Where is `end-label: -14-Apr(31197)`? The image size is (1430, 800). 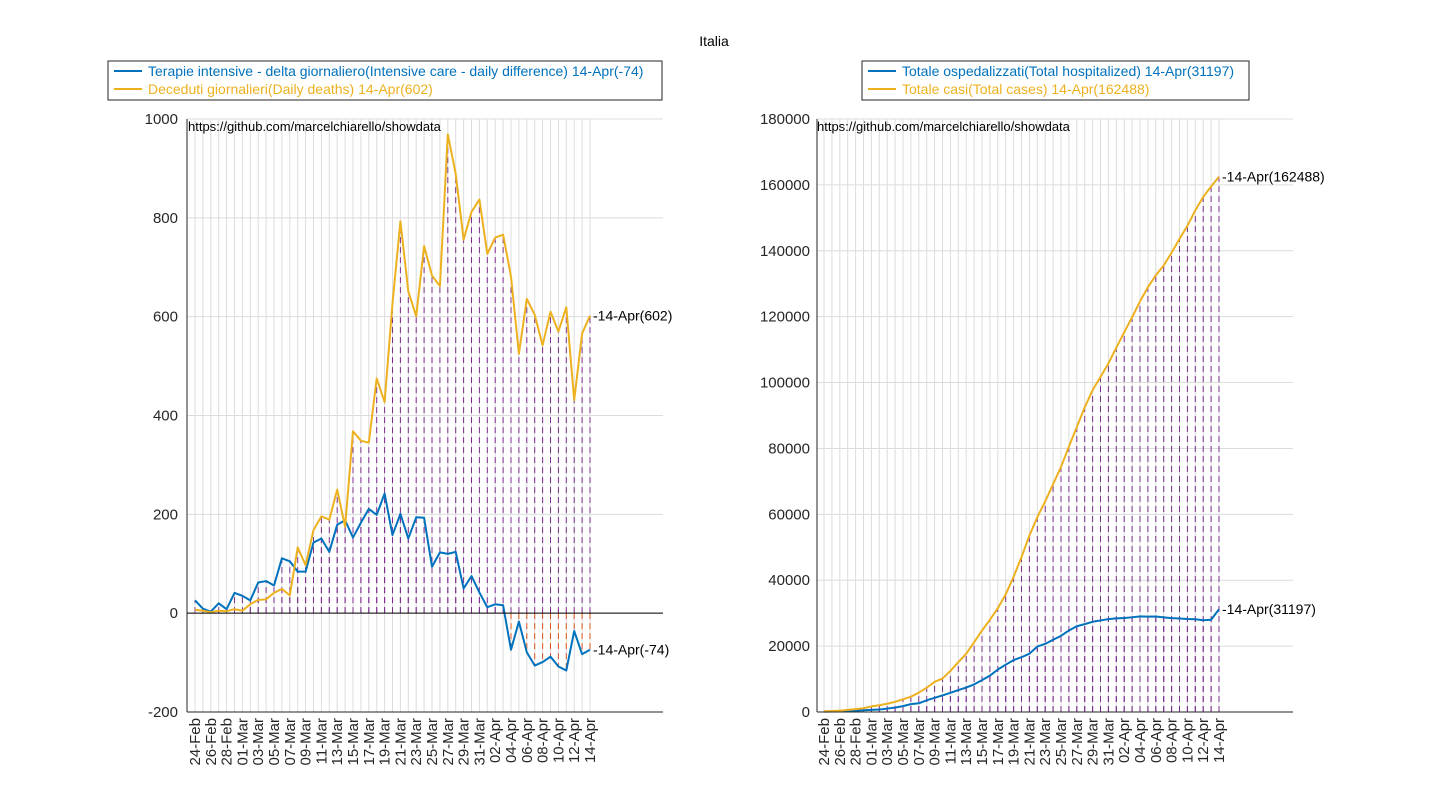 end-label: -14-Apr(31197) is located at coordinates (1269, 609).